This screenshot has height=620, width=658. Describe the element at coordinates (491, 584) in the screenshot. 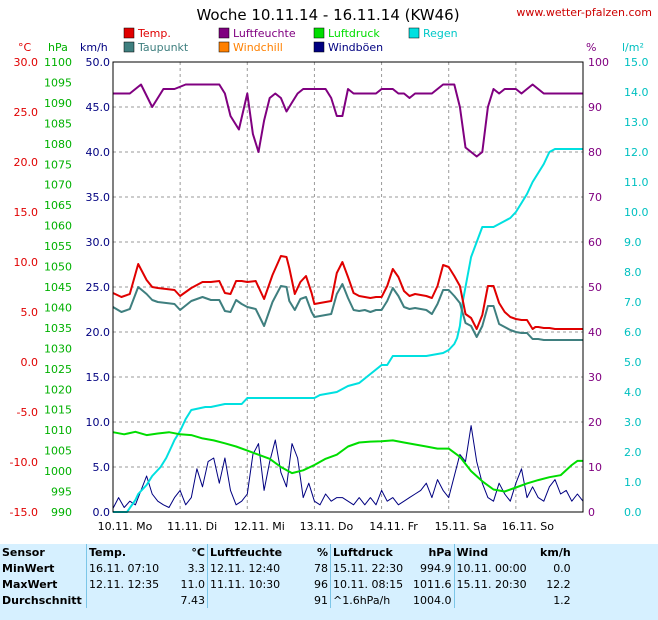

I see `stats-wind-time: 15.11. 20:30` at that location.